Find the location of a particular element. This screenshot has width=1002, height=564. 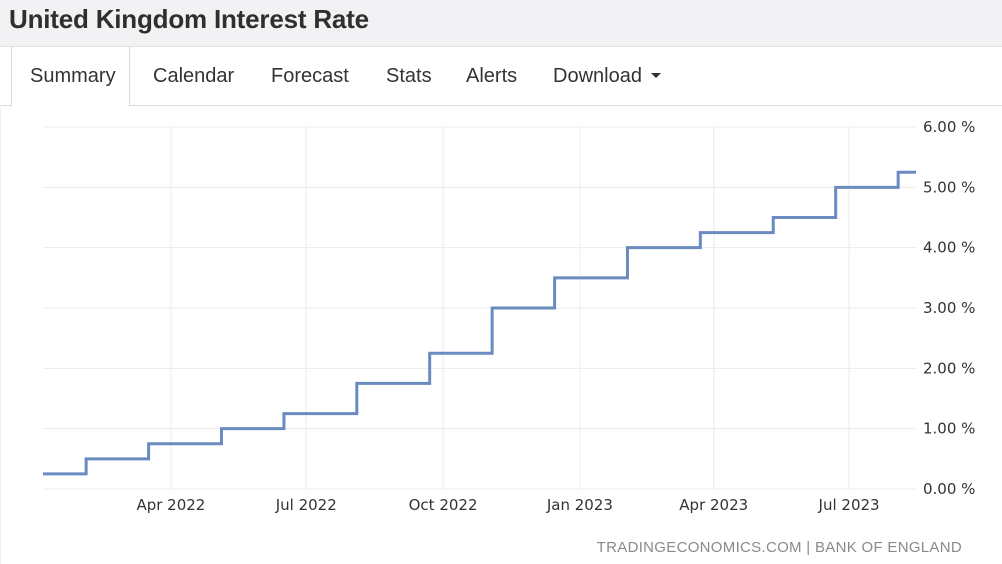

tab-calendar: Calendar is located at coordinates (193, 76).